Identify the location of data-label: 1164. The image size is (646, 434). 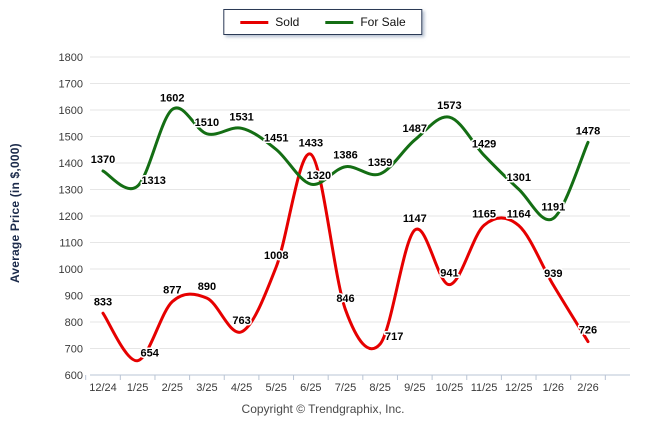
(519, 215).